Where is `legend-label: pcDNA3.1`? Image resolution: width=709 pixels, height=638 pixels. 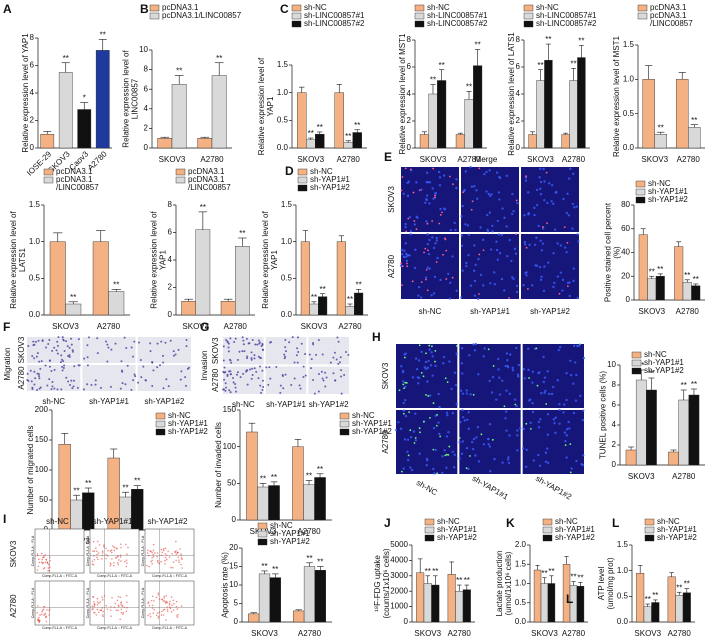
legend-label: pcDNA3.1 is located at coordinates (206, 171).